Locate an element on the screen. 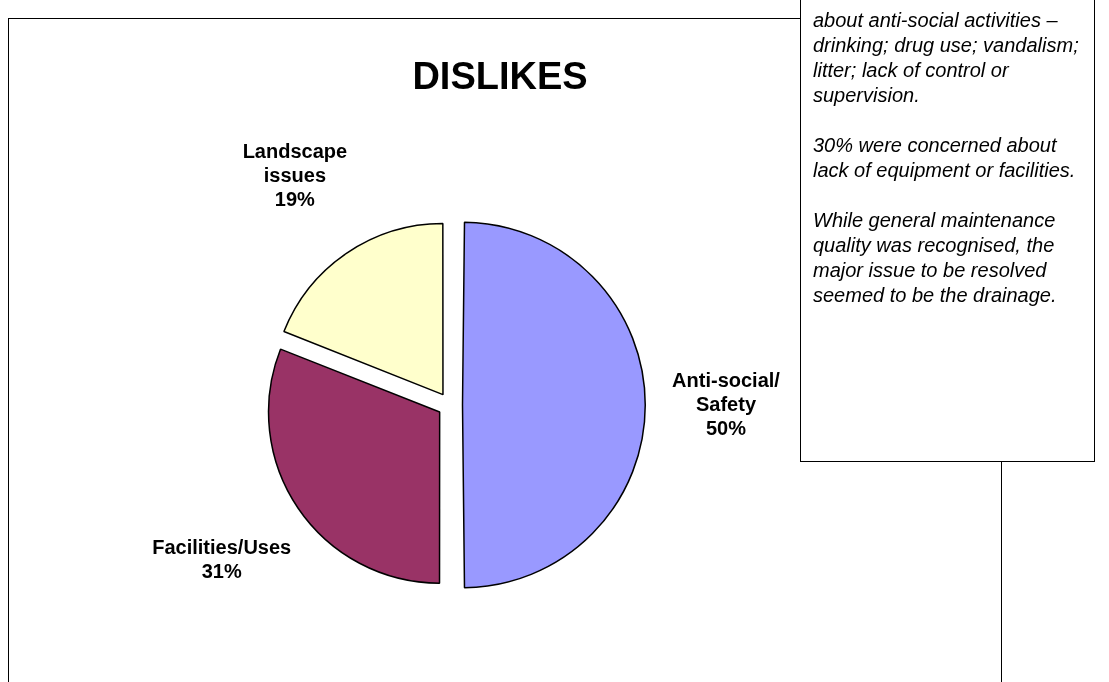 The height and width of the screenshot is (682, 1109). data-label: 31% is located at coordinates (221, 570).